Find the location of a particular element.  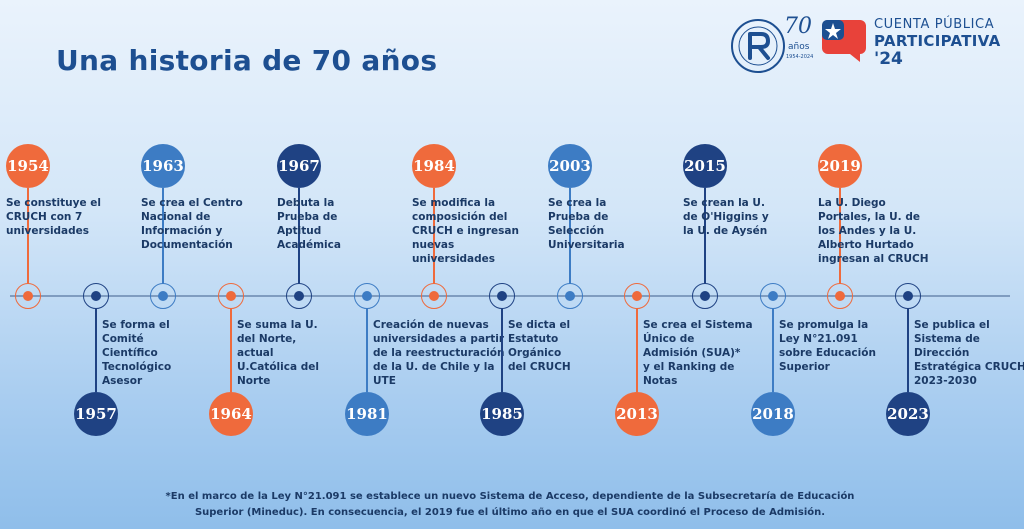

event-description-line: La U. Diego is located at coordinates (852, 203).